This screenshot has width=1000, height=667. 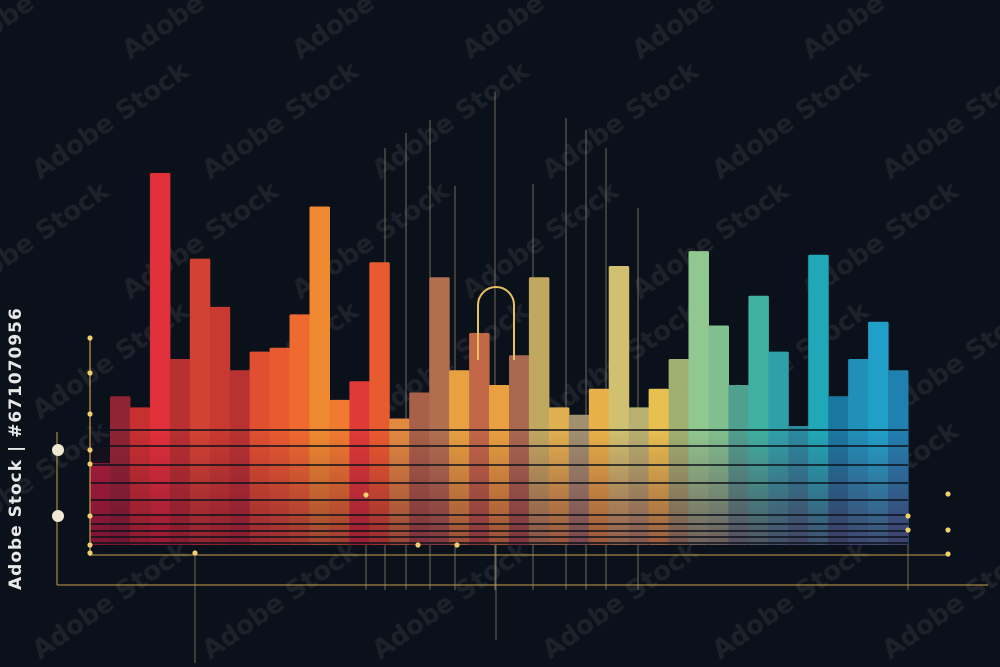 What do you see at coordinates (496, 323) in the screenshot?
I see `arch-decoration` at bounding box center [496, 323].